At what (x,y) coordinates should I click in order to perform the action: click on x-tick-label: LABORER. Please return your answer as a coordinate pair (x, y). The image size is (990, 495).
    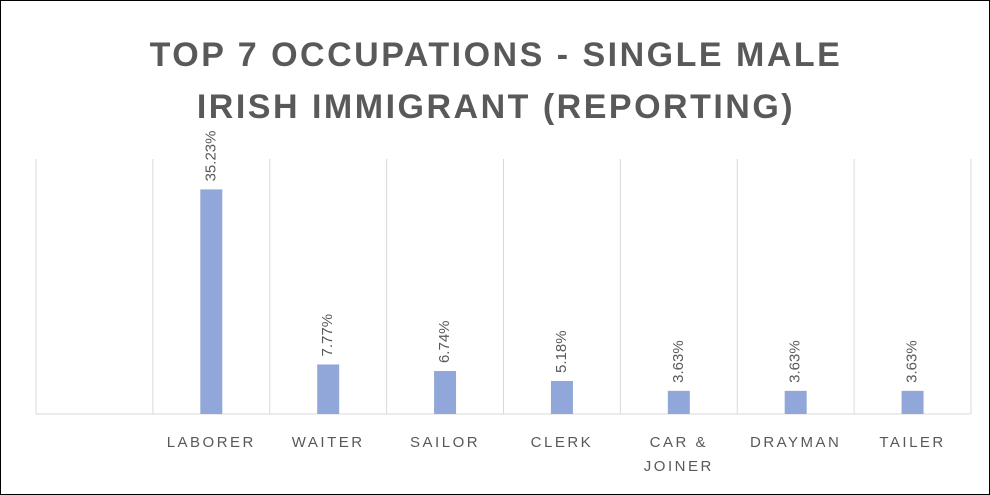
    Looking at the image, I should click on (211, 442).